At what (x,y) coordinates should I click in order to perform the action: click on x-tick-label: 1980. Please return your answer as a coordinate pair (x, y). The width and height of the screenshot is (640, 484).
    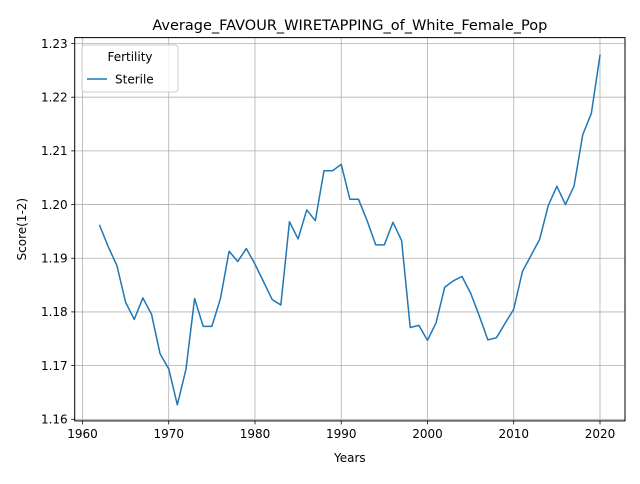
    Looking at the image, I should click on (255, 434).